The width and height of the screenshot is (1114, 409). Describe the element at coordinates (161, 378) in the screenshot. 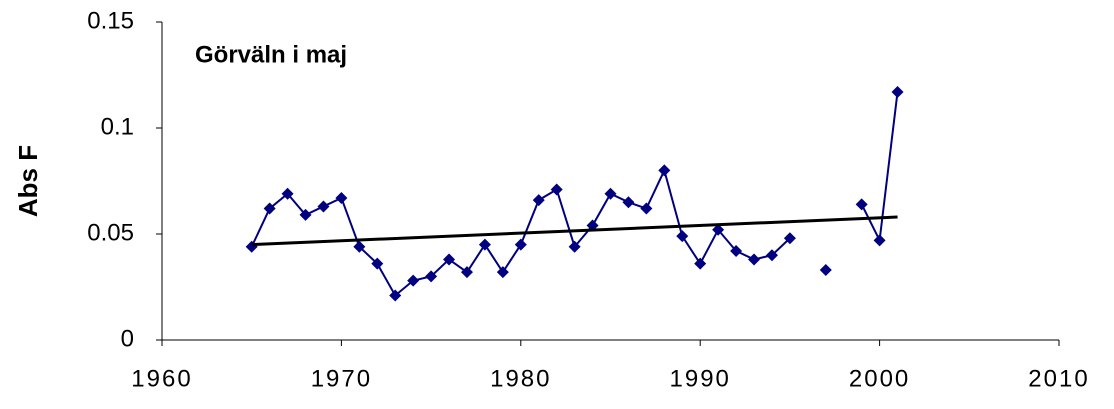

I see `x-tick-label: 1960` at that location.